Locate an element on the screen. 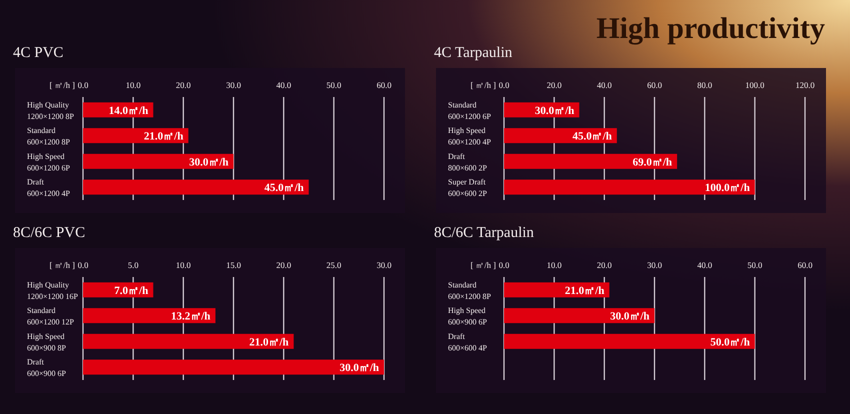 The width and height of the screenshot is (850, 414). chart-title: 4C Tarpaulin is located at coordinates (473, 53).